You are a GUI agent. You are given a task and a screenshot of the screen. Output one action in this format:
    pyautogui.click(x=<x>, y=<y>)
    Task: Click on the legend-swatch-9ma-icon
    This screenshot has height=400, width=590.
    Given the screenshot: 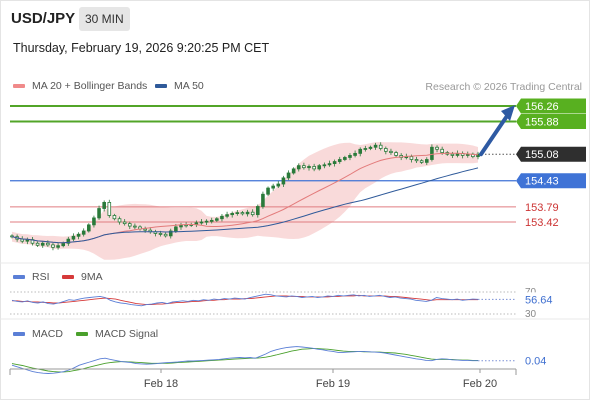 What is the action you would take?
    pyautogui.click(x=68, y=277)
    